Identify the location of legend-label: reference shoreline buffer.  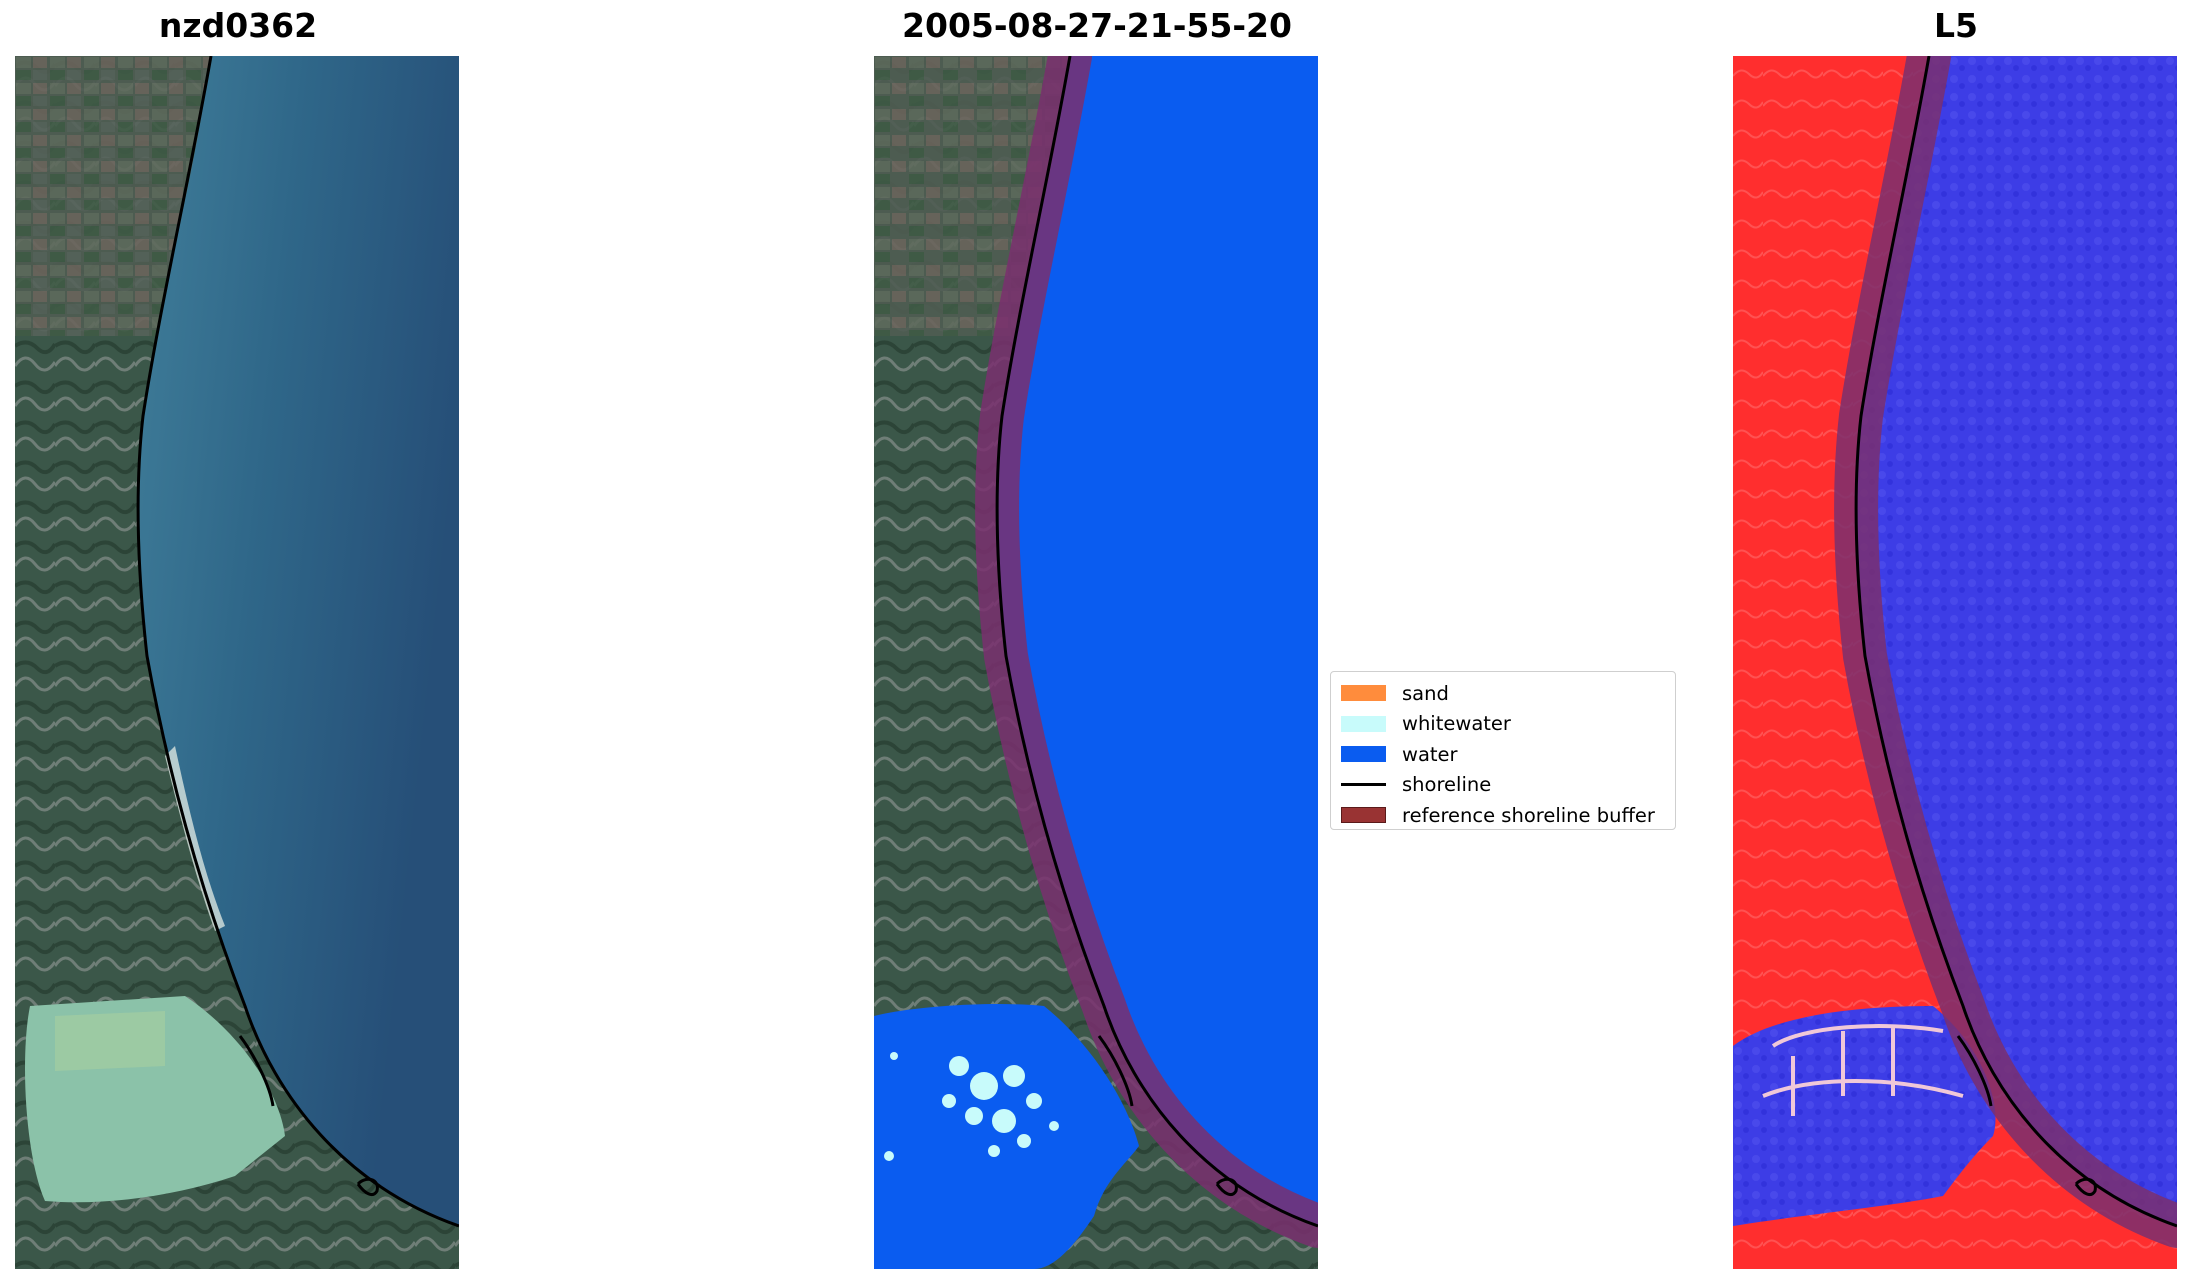
(1528, 815).